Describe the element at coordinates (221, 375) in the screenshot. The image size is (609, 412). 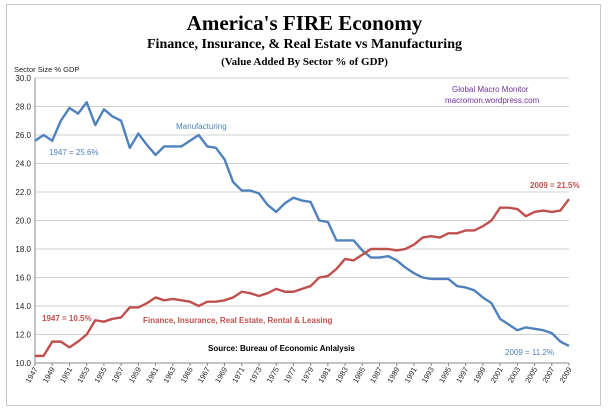
I see `x-tick-label: 1969` at that location.